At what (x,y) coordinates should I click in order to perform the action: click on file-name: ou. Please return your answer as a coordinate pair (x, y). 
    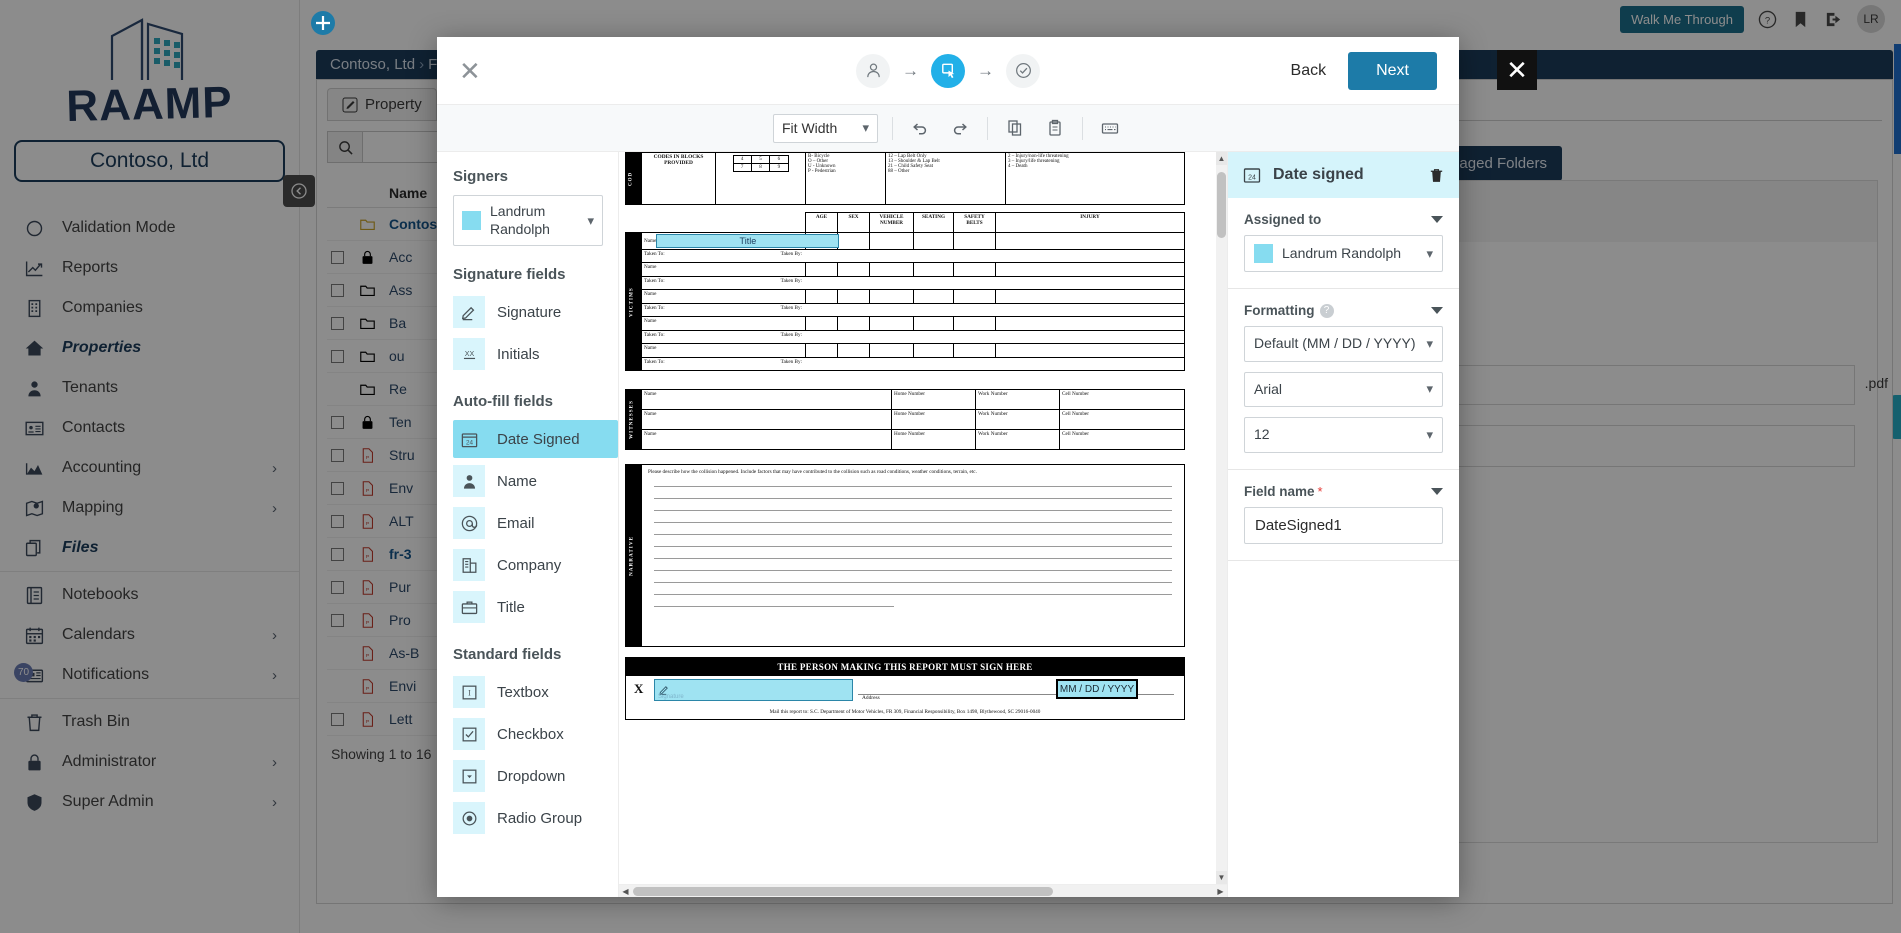
    Looking at the image, I should click on (397, 356).